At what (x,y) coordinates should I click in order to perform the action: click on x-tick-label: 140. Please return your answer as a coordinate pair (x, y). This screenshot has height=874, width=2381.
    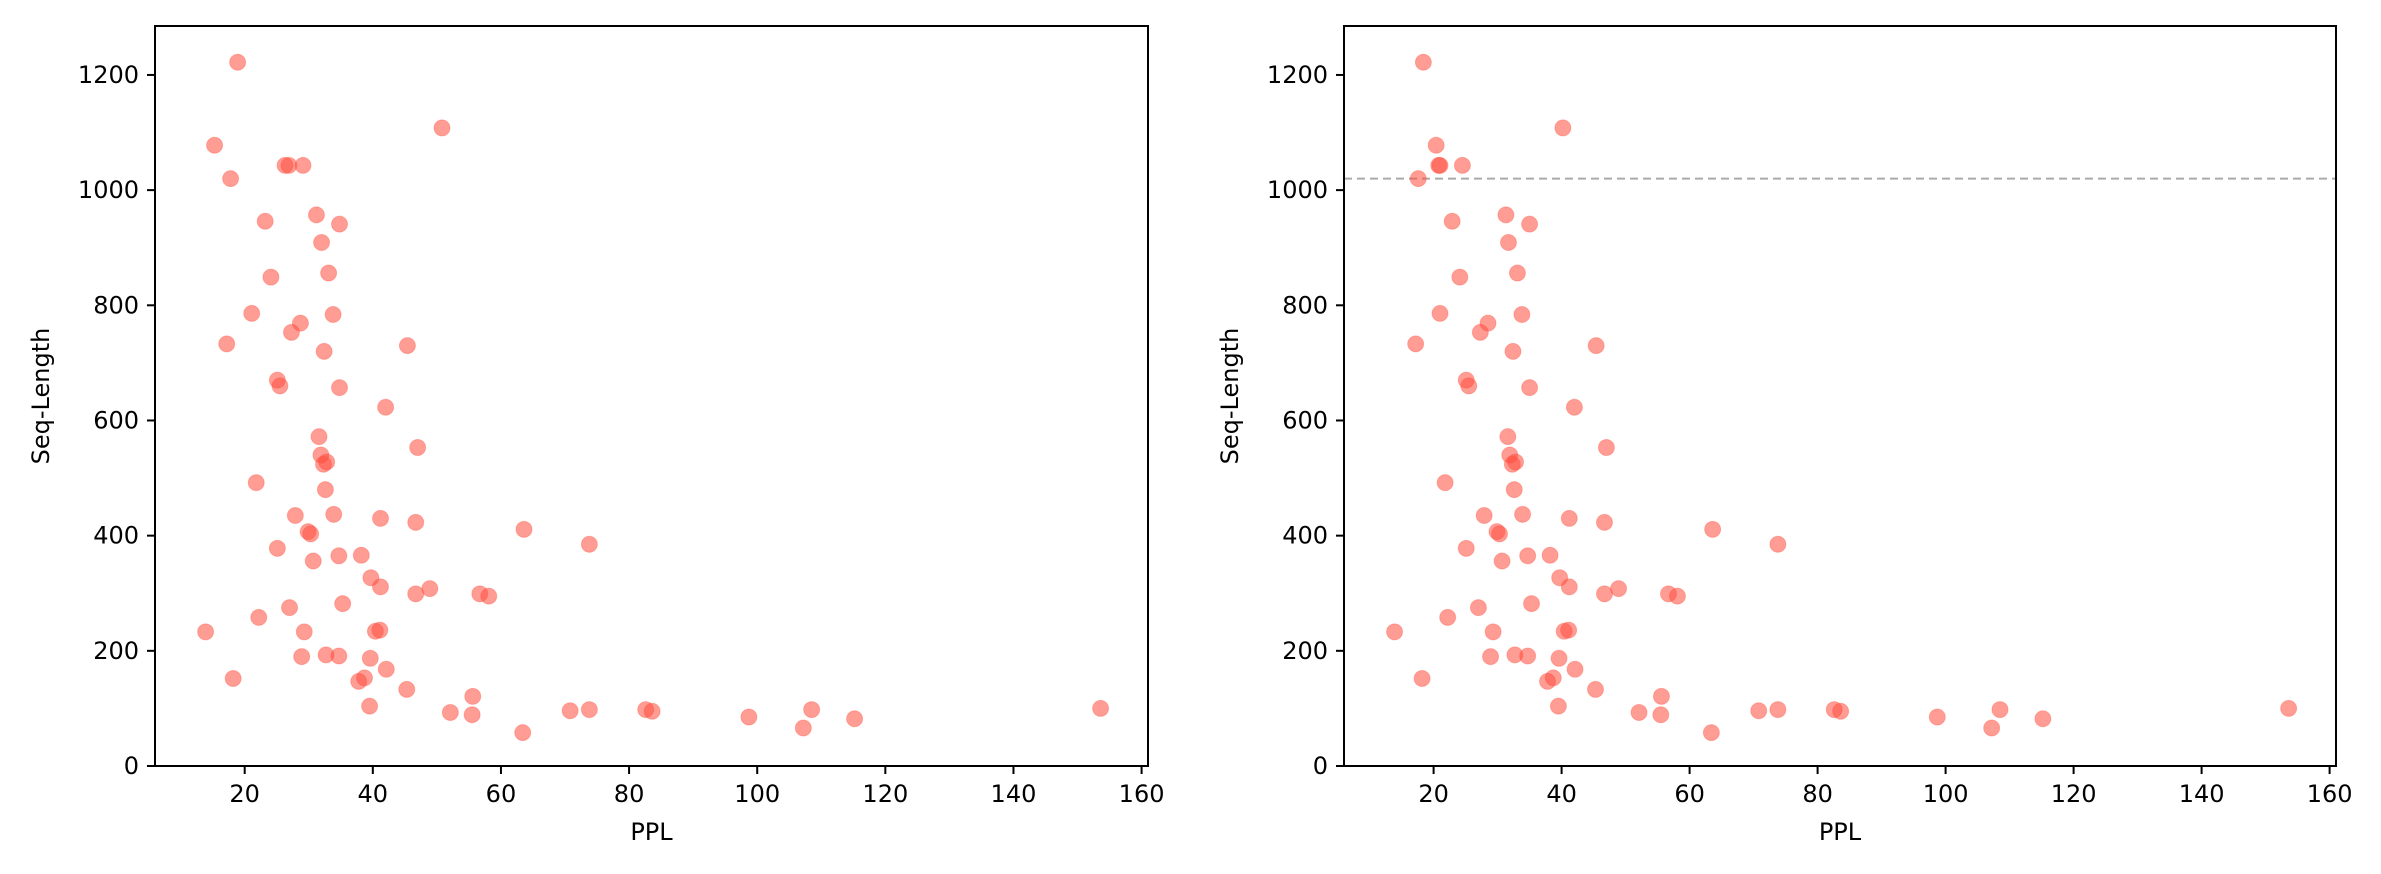
    Looking at the image, I should click on (2202, 794).